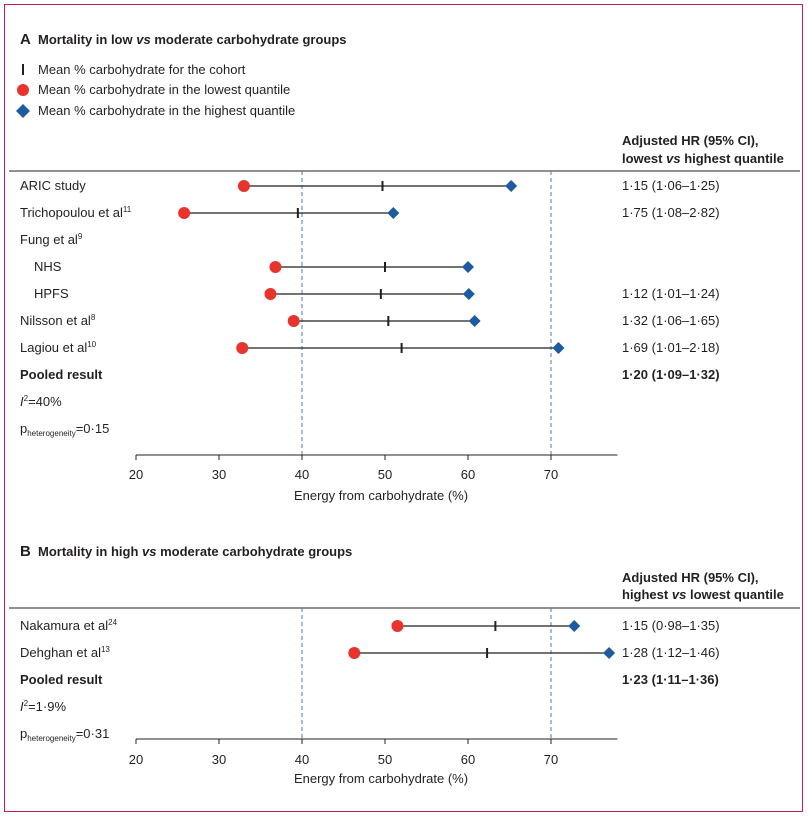 Image resolution: width=809 pixels, height=818 pixels. What do you see at coordinates (23, 90) in the screenshot?
I see `legend-lowest-dot` at bounding box center [23, 90].